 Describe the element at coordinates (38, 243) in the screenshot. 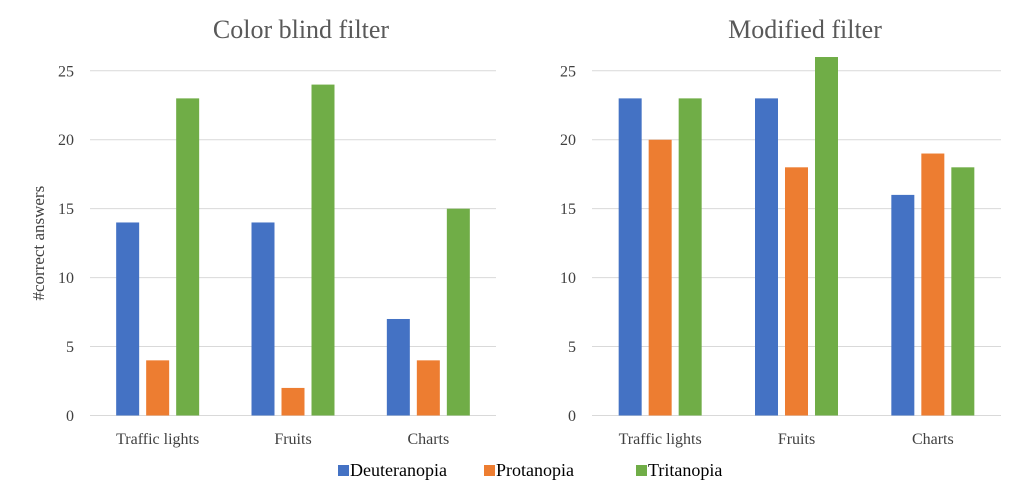

I see `y-axis-label: #correct answers` at that location.